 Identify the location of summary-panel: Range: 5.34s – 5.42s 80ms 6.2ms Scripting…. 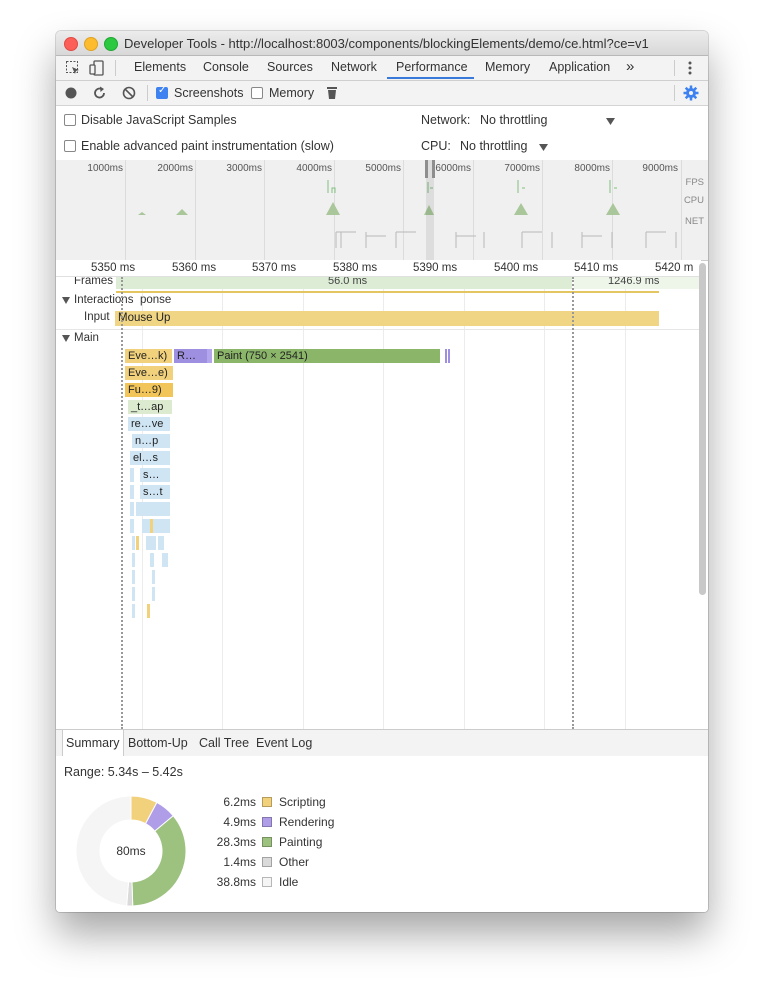
(382, 834).